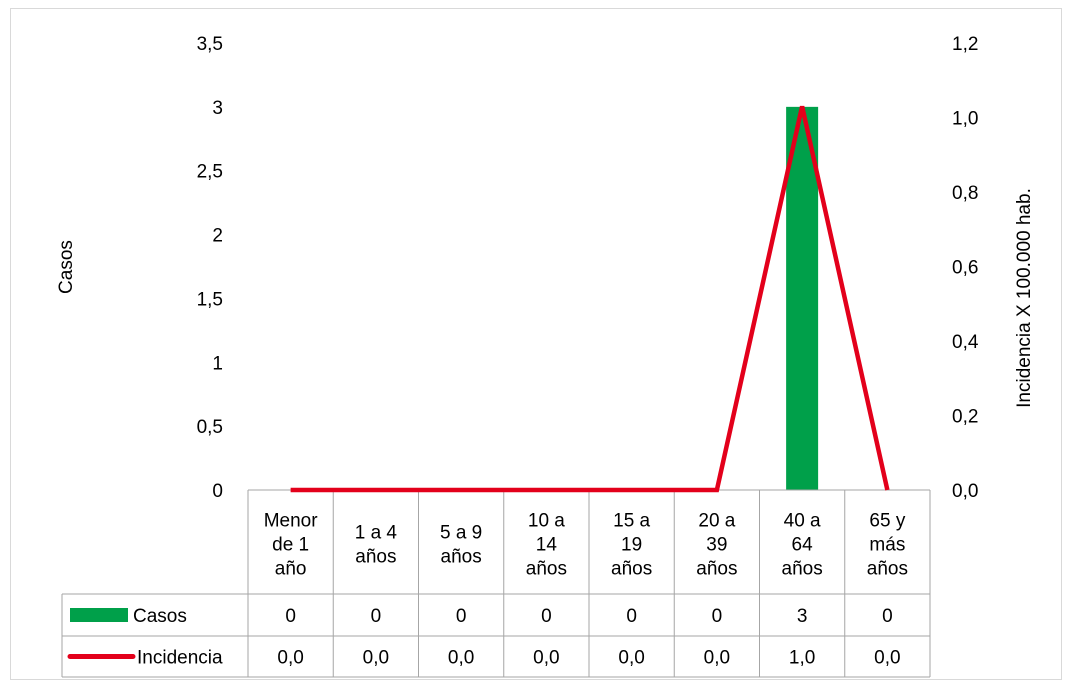 This screenshot has height=685, width=1069. What do you see at coordinates (802, 298) in the screenshot?
I see `bar-casos` at bounding box center [802, 298].